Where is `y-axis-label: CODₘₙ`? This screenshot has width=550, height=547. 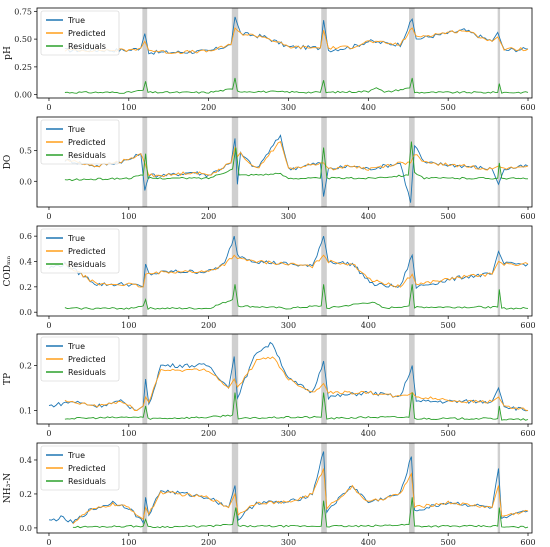
y-axis-label: CODₘₙ is located at coordinates (8, 270).